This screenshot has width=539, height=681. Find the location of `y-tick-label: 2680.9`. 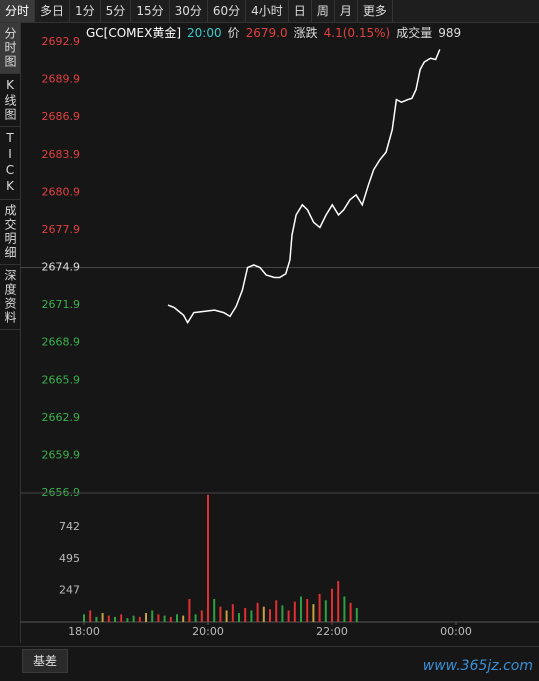

y-tick-label: 2680.9 is located at coordinates (61, 191).